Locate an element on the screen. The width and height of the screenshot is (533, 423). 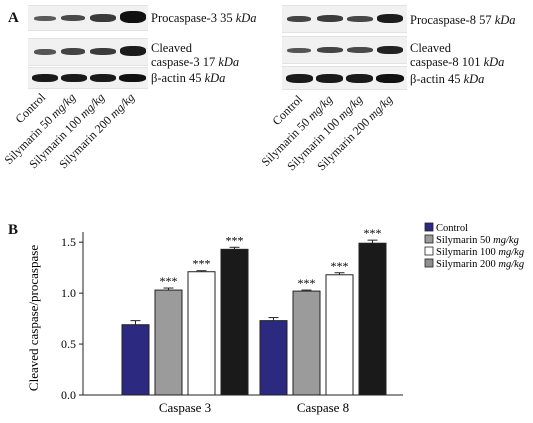
y-tick-label: 1.5 is located at coordinates (68, 242).